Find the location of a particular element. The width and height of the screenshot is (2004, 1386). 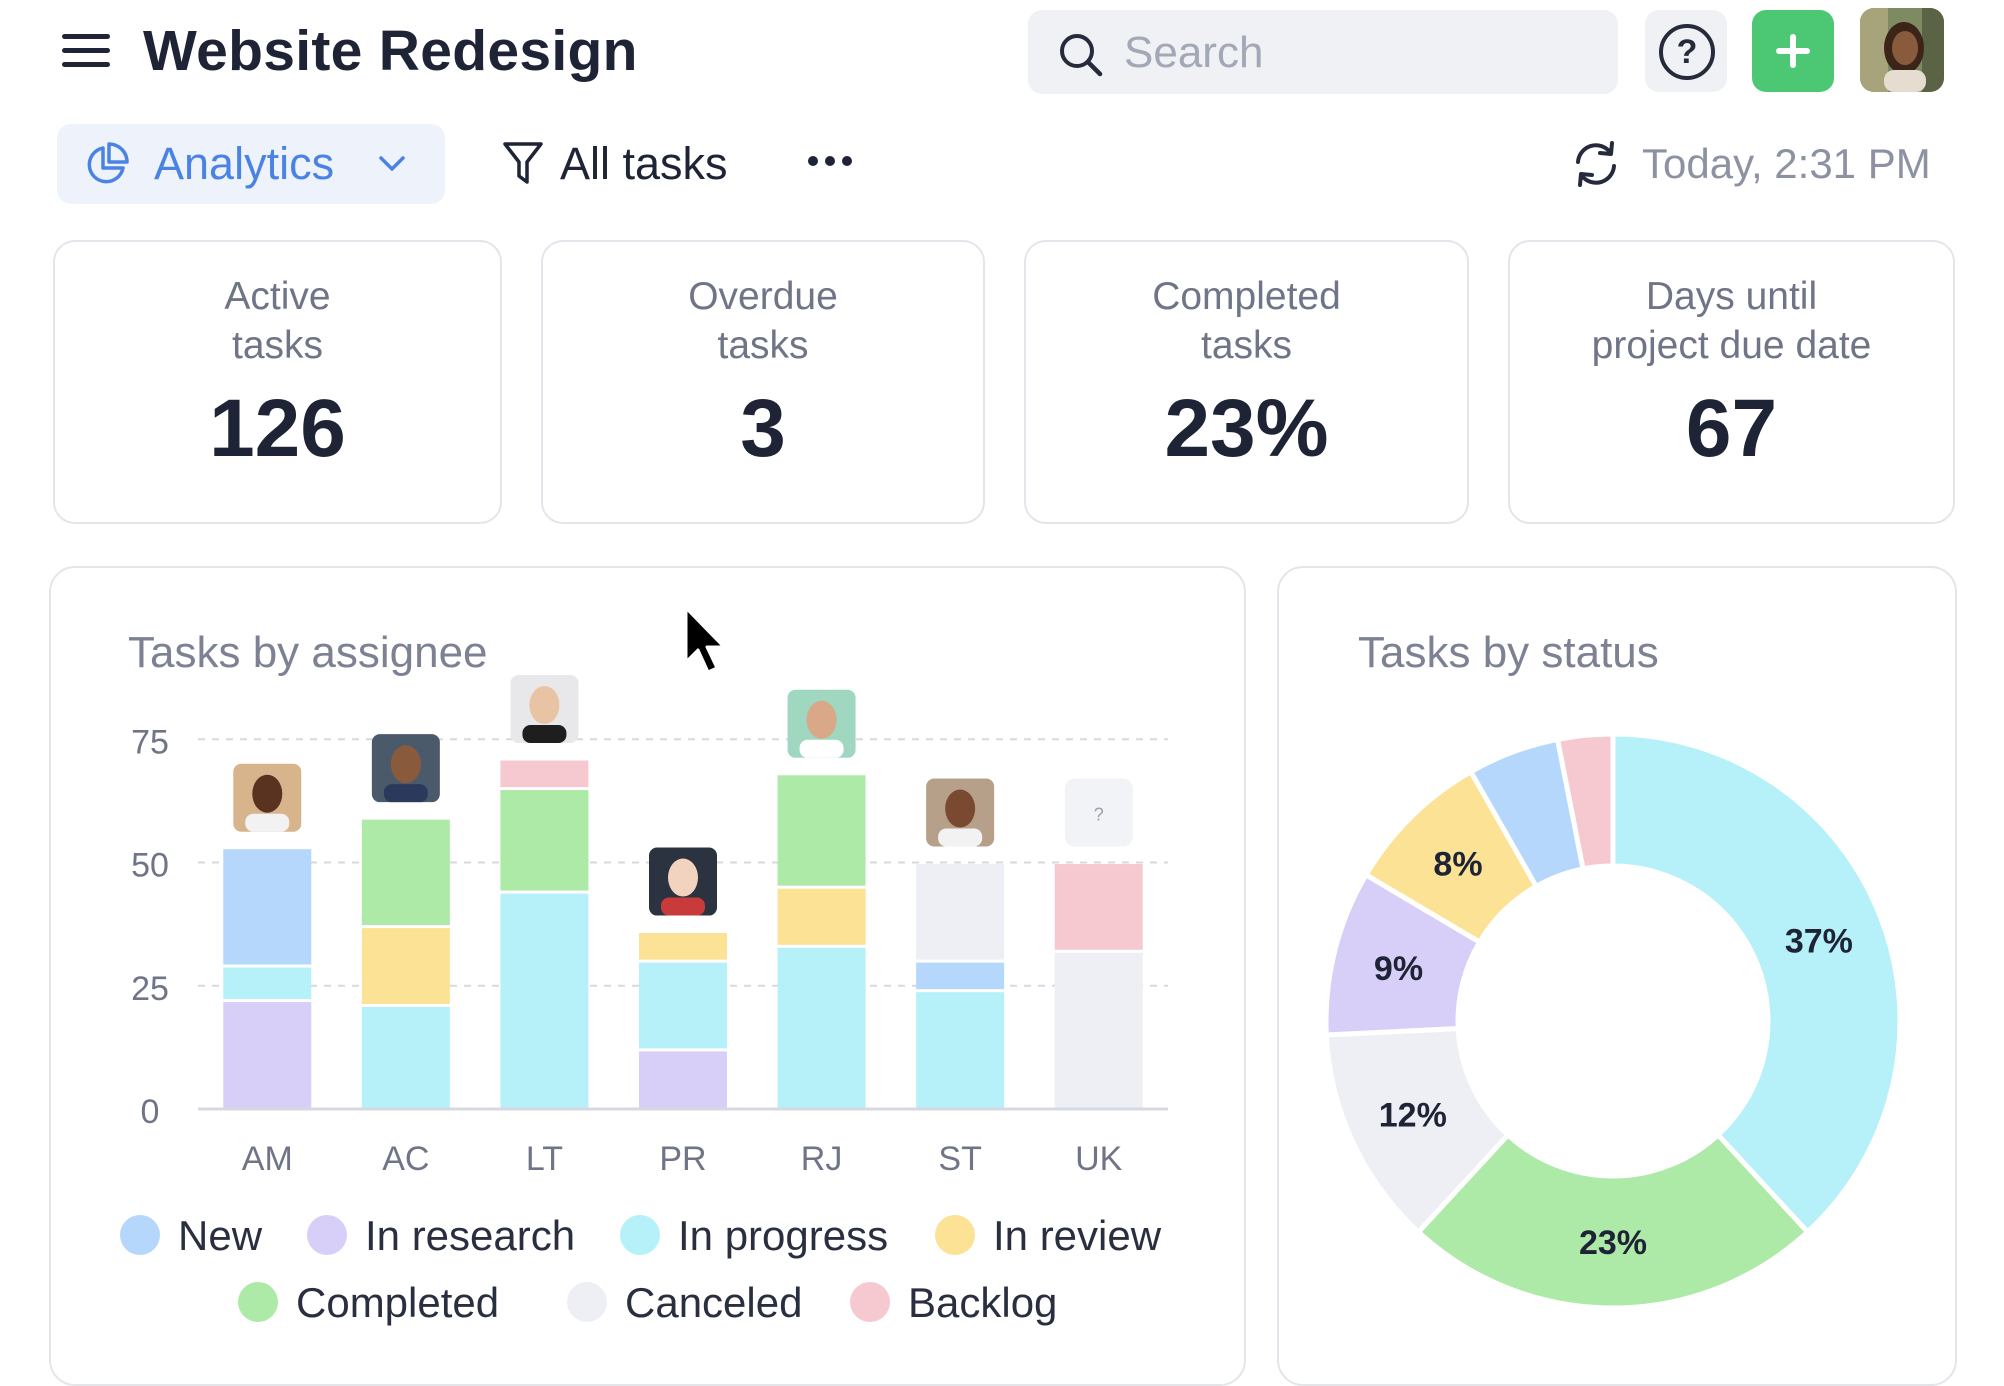

help-button: ? is located at coordinates (1686, 51).